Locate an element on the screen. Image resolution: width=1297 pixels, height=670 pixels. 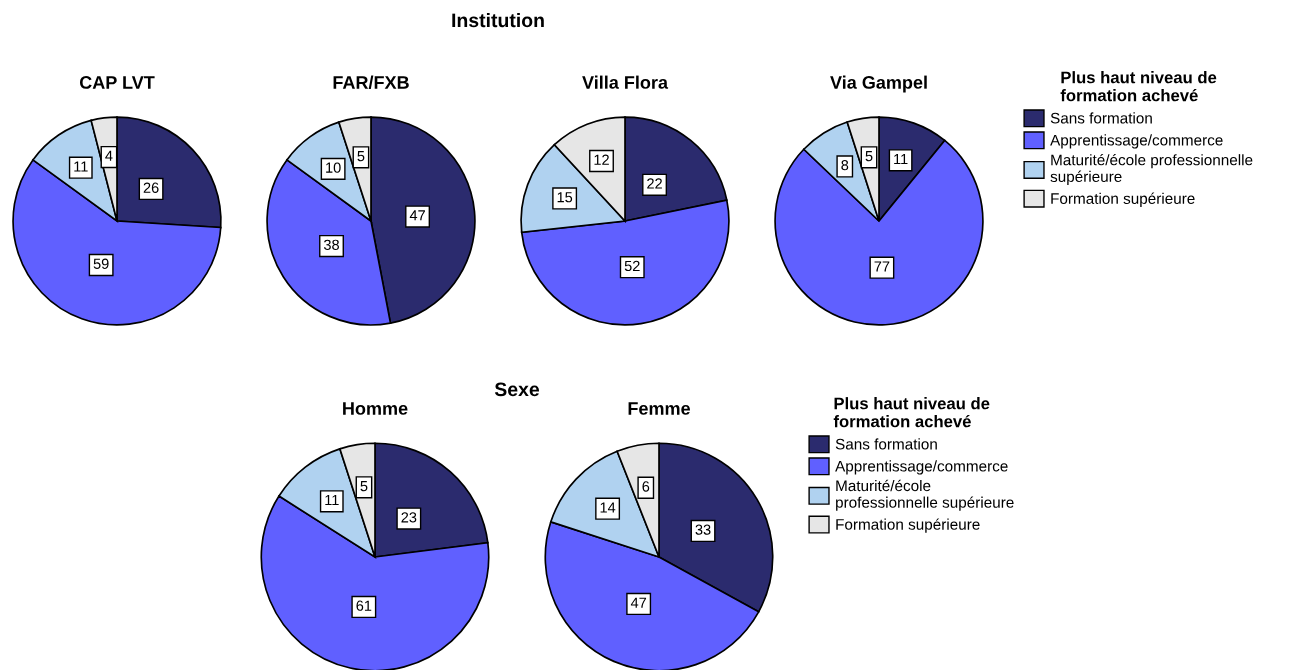
data-label: 38 is located at coordinates (331, 244).